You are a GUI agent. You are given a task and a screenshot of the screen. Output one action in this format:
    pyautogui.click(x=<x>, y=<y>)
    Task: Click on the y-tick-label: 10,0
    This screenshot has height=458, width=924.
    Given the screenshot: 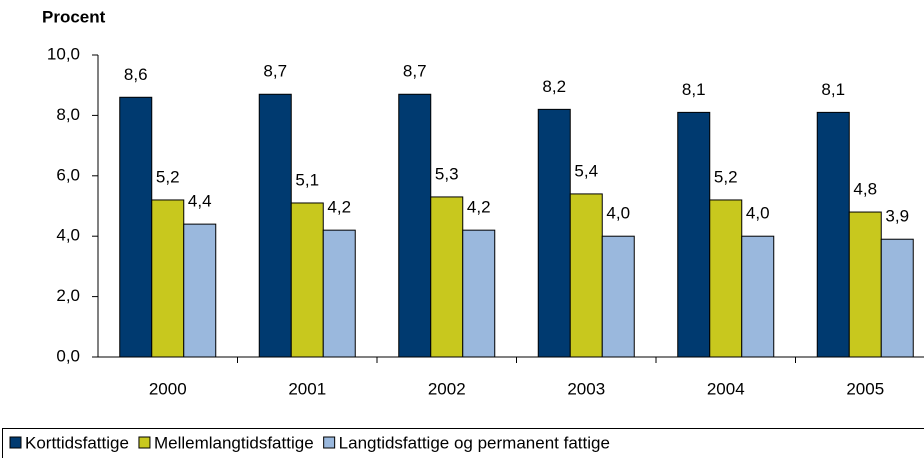 What is the action you would take?
    pyautogui.click(x=63, y=53)
    